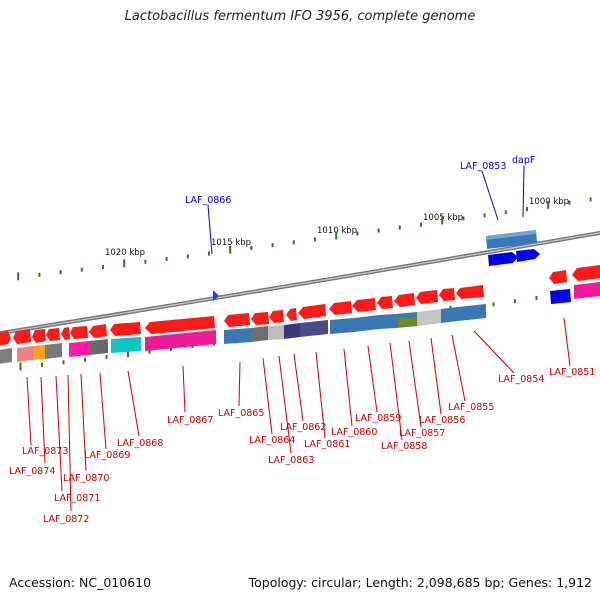 This screenshot has width=600, height=600. I want to click on gene-label-lower: LAF_0869, so click(107, 455).